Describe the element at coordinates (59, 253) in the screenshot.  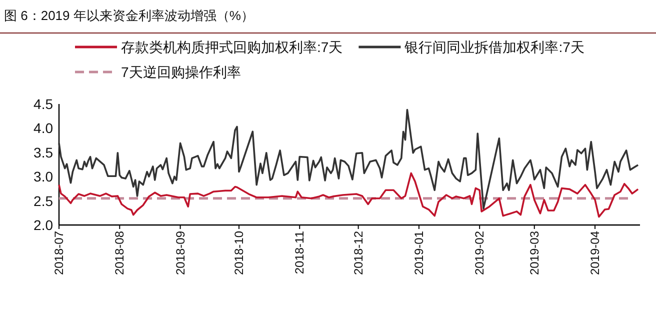
I see `xtick: 2018-07` at that location.